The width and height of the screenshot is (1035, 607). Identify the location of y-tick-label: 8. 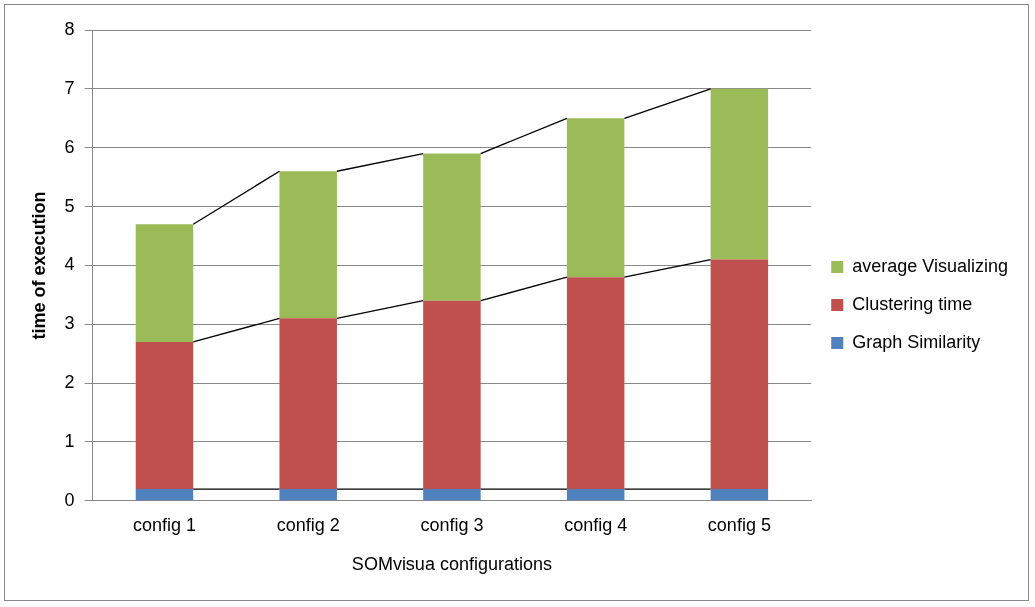
(69, 28).